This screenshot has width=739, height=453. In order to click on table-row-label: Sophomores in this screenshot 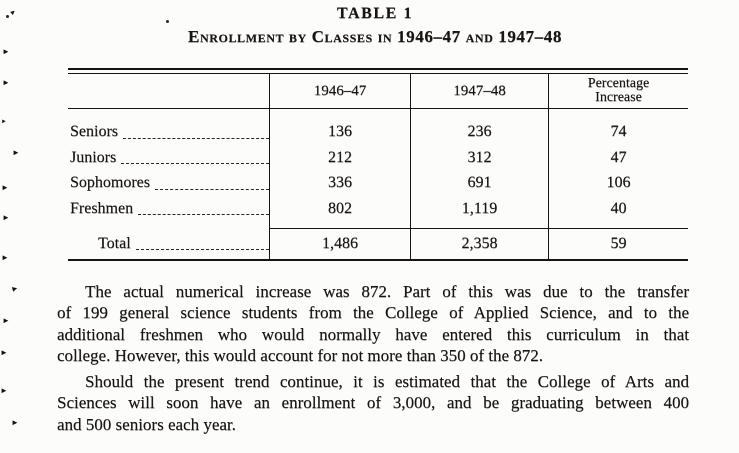, I will do `click(168, 183)`.